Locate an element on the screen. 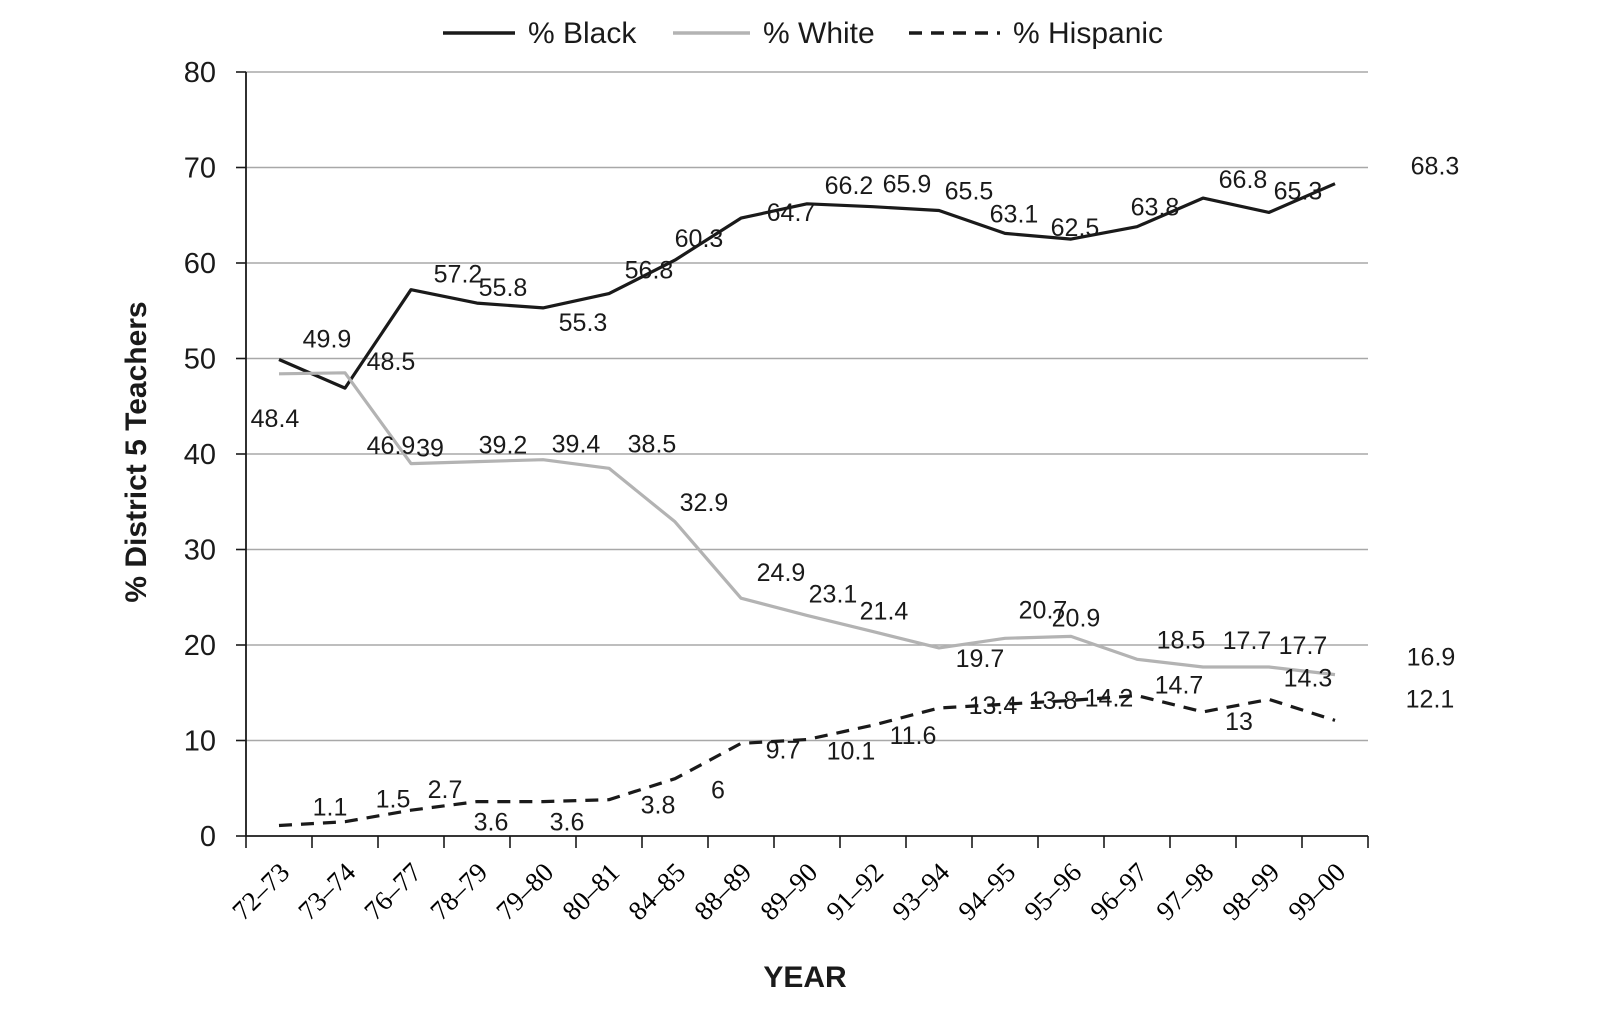 Image resolution: width=1600 pixels, height=1010 pixels. data-label-white: 19.7 is located at coordinates (980, 659).